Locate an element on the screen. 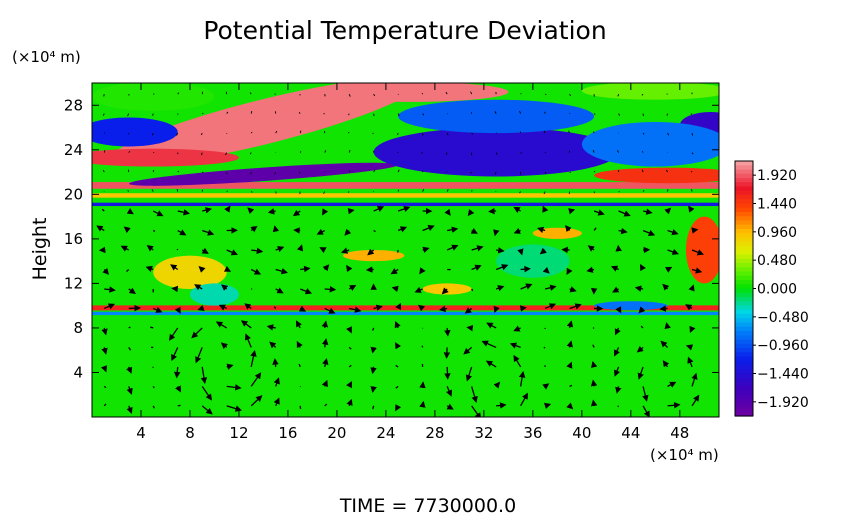 The image size is (854, 519). x-tick-label: 32 is located at coordinates (483, 433).